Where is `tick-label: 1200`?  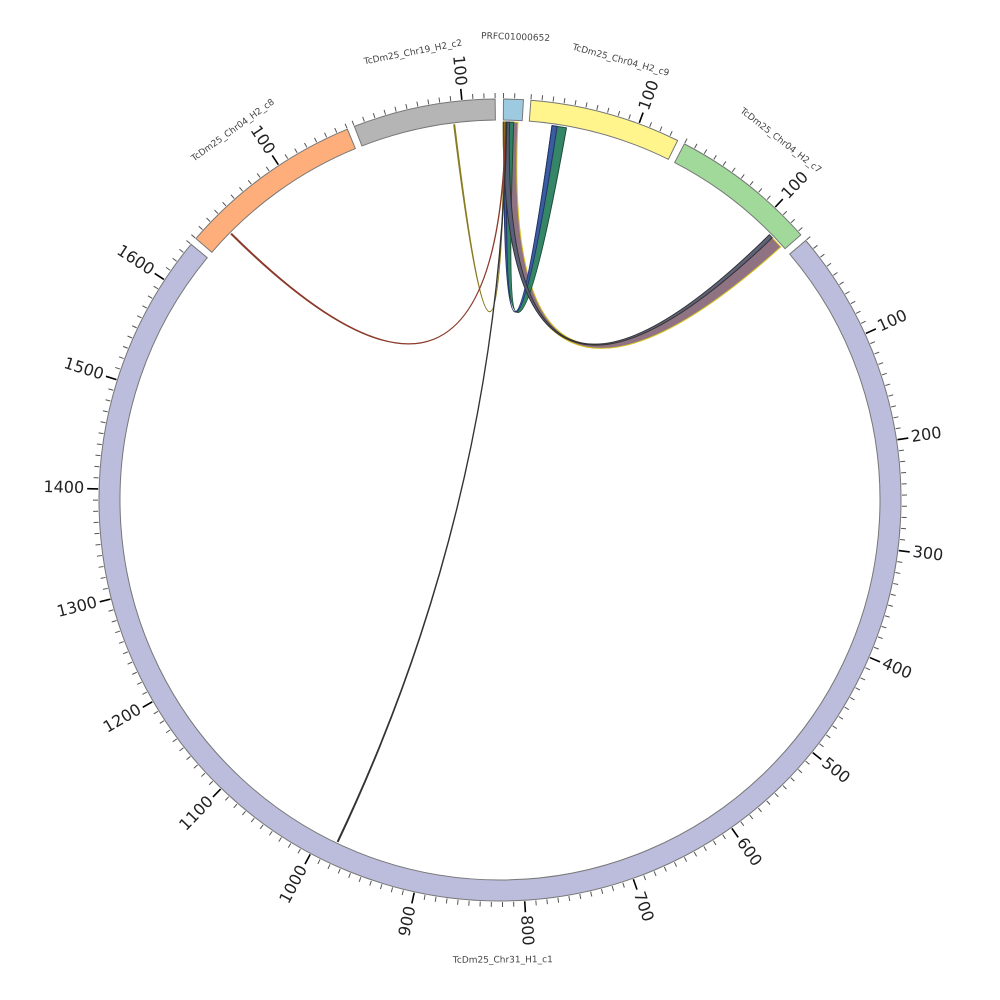
tick-label: 1200 is located at coordinates (122, 718).